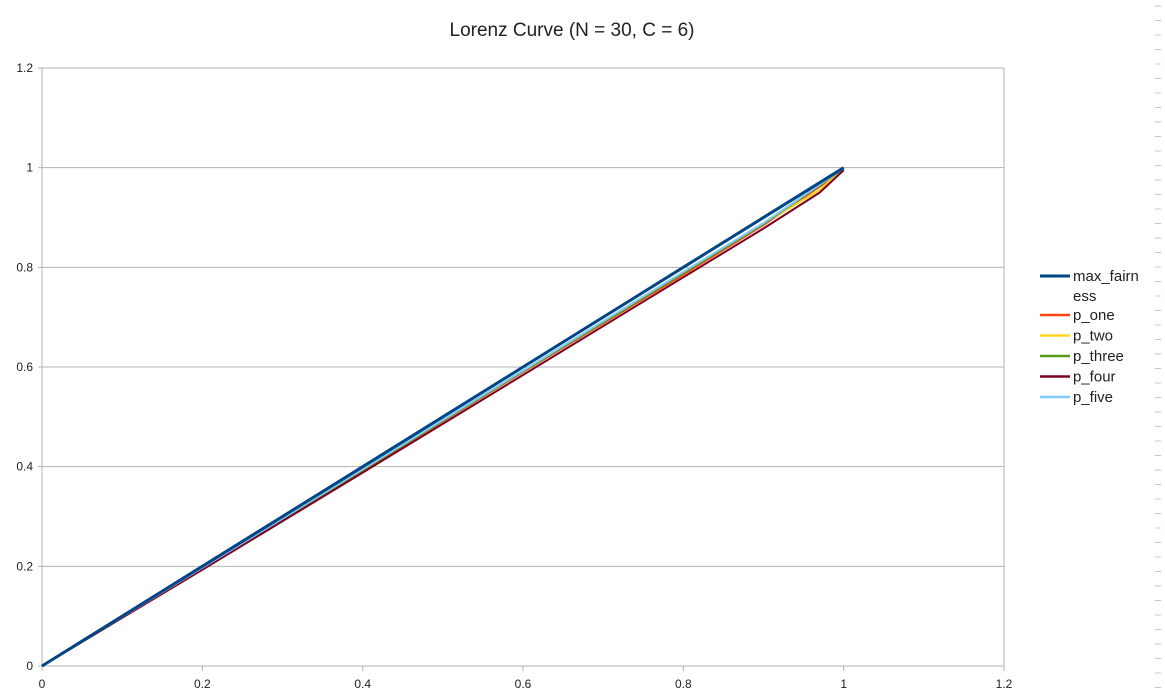 This screenshot has width=1165, height=695. What do you see at coordinates (24, 68) in the screenshot?
I see `y-tick-label: 1.2` at bounding box center [24, 68].